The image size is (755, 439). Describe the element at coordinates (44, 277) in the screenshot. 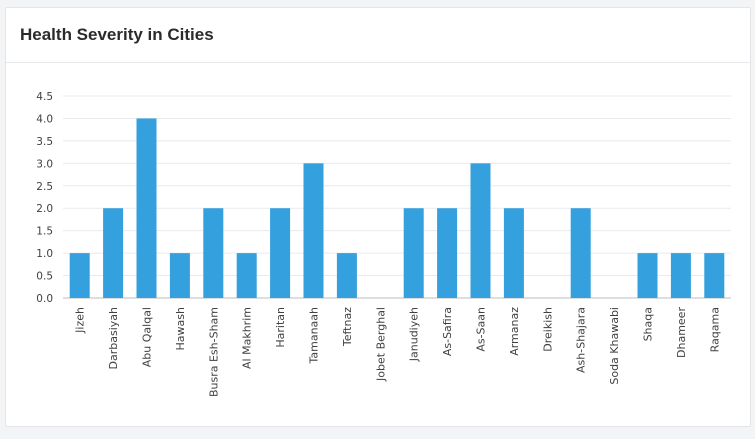

I see `y-tick-label: 0.5` at that location.